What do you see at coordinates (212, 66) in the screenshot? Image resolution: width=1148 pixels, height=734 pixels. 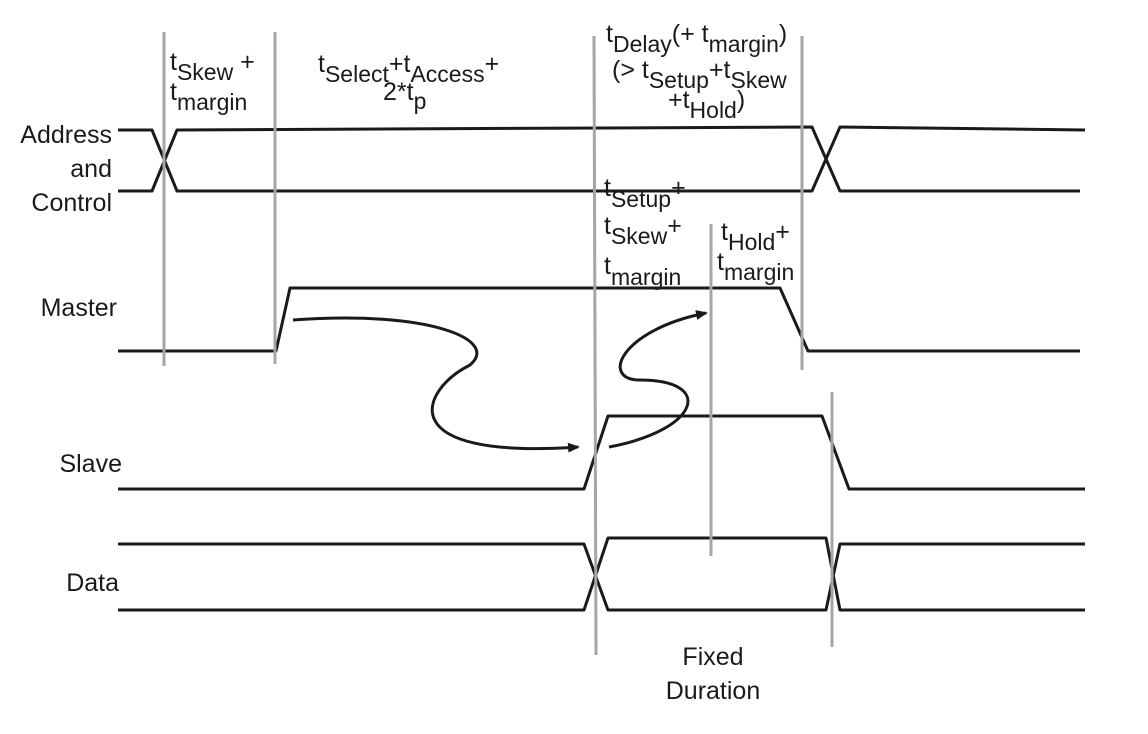 I see `skew-annotation-line1: tSkew +` at bounding box center [212, 66].